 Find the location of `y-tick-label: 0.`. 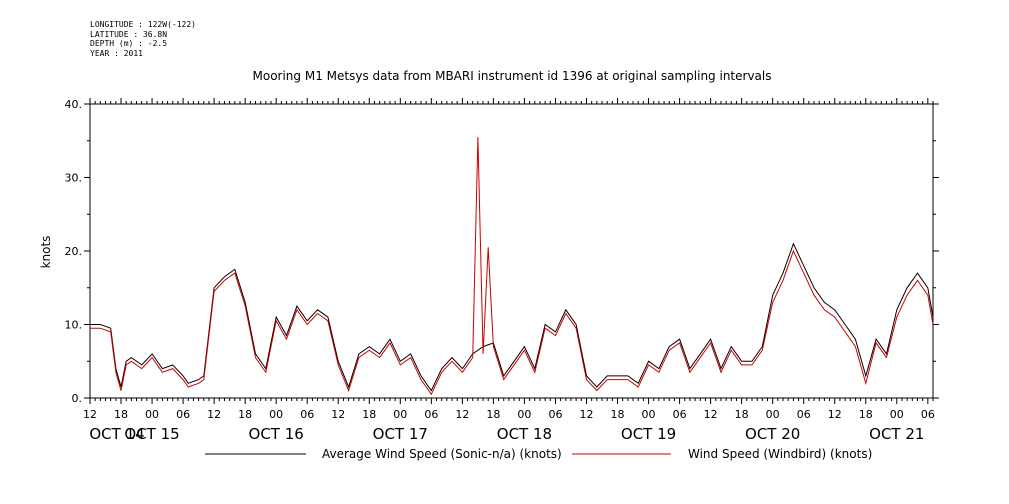

y-tick-label: 0. is located at coordinates (77, 398).